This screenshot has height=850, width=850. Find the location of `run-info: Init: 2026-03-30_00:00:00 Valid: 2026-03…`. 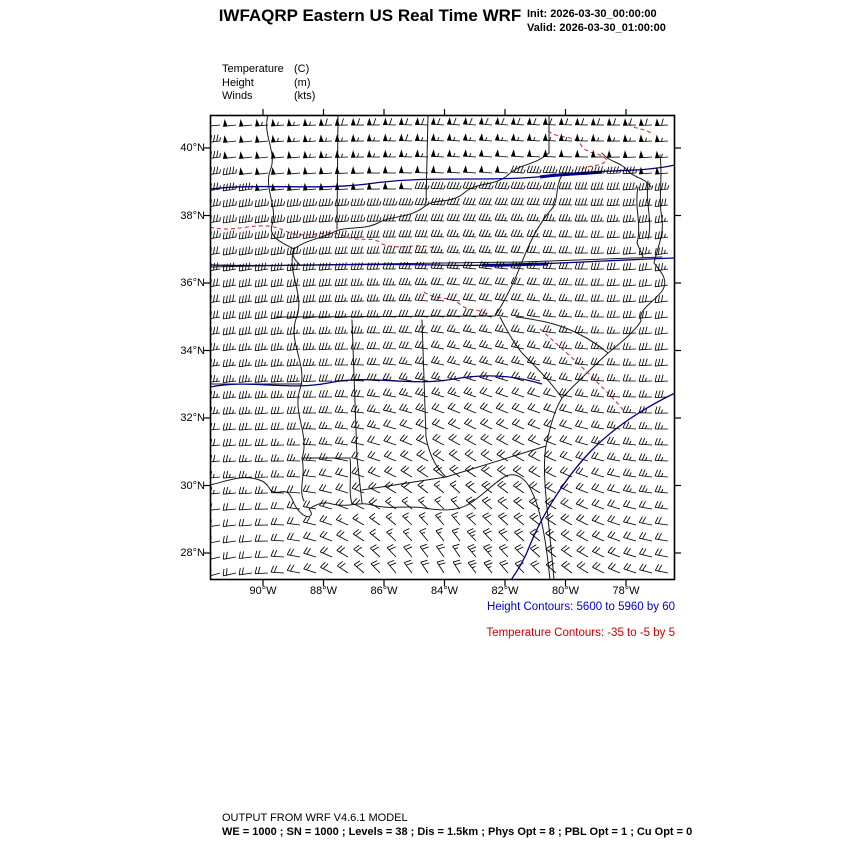

run-info: Init: 2026-03-30_00:00:00 Valid: 2026-03… is located at coordinates (596, 21).